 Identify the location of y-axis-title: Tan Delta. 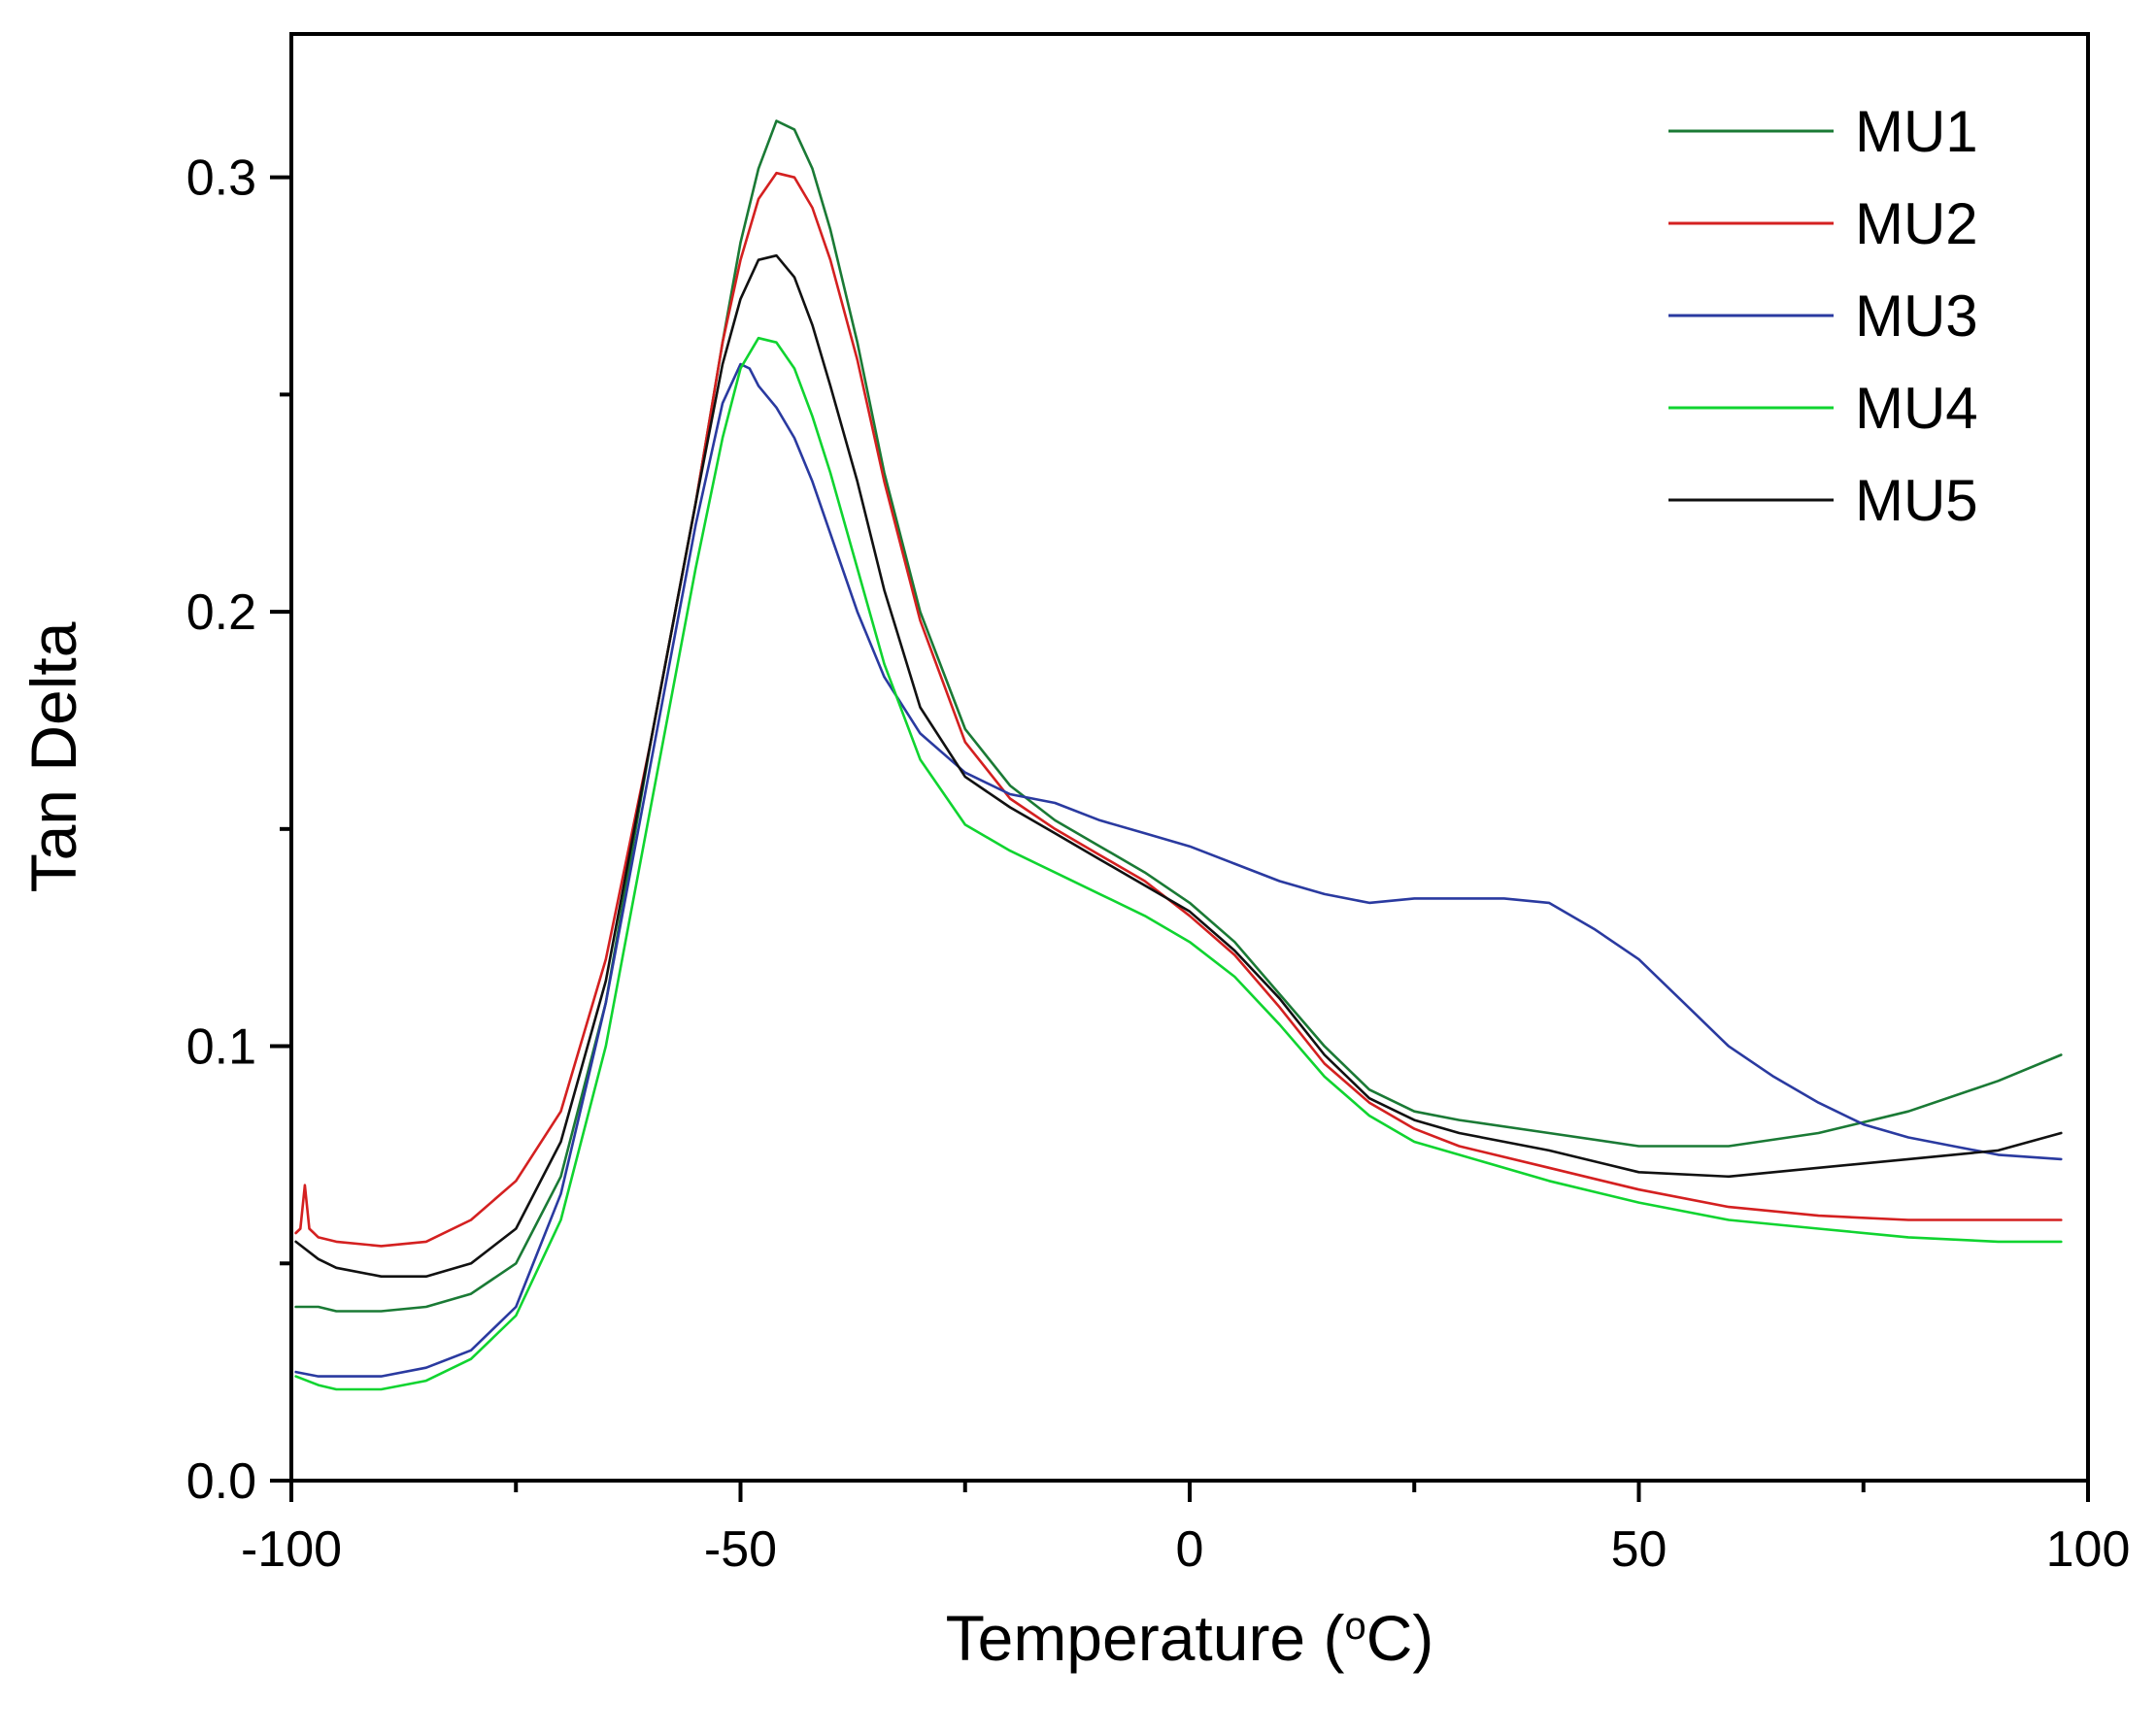
(53, 756).